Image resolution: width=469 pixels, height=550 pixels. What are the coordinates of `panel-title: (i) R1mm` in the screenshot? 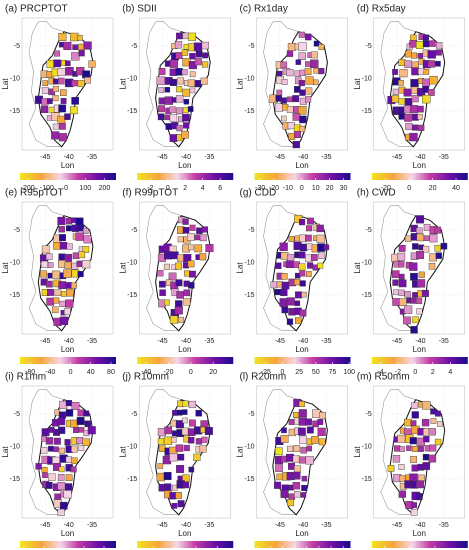 It's located at (25, 377).